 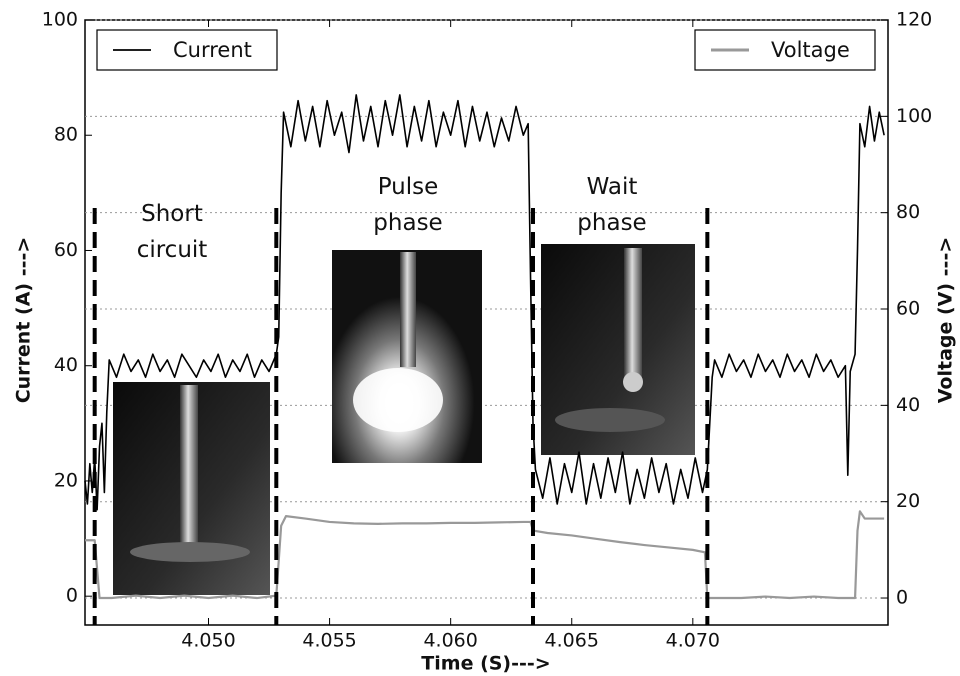 I want to click on x-tick-label: 4.050, so click(x=208, y=641).